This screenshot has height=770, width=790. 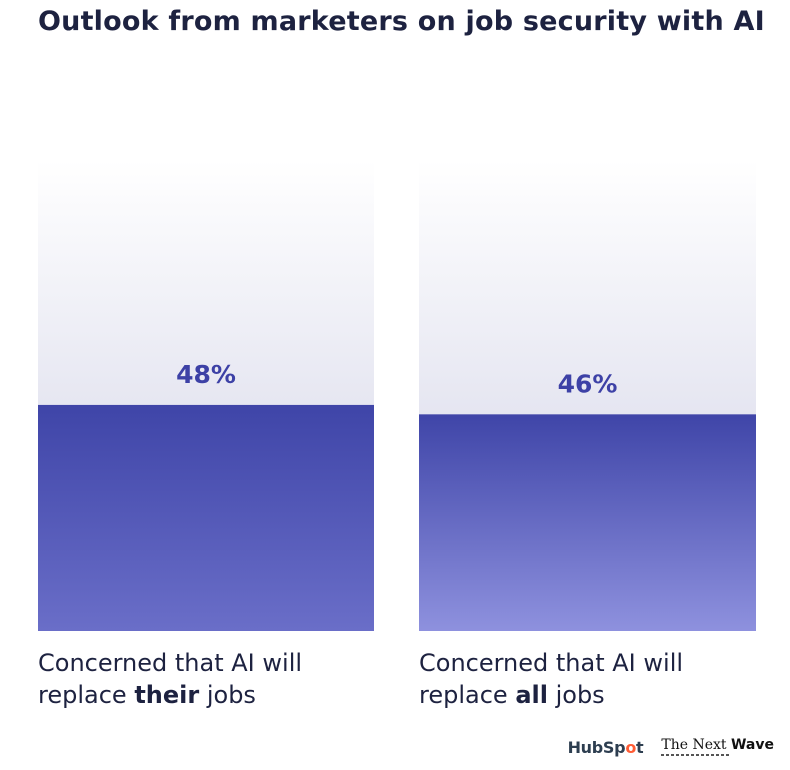 What do you see at coordinates (167, 695) in the screenshot?
I see `caption-emphasis: their` at bounding box center [167, 695].